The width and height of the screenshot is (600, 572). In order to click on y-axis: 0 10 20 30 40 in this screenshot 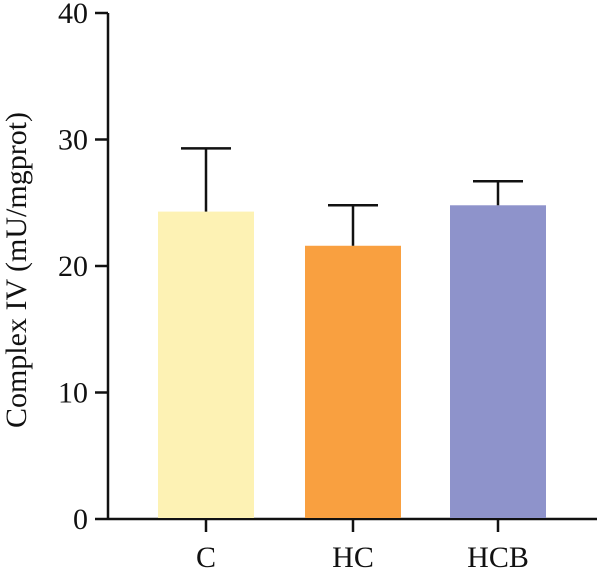, I will do `click(84, 268)`.